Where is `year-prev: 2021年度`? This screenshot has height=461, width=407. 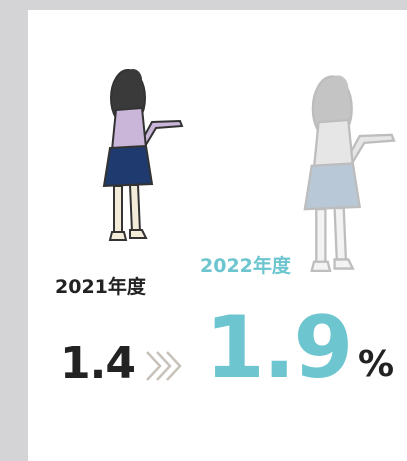
year-prev: 2021年度 is located at coordinates (100, 287).